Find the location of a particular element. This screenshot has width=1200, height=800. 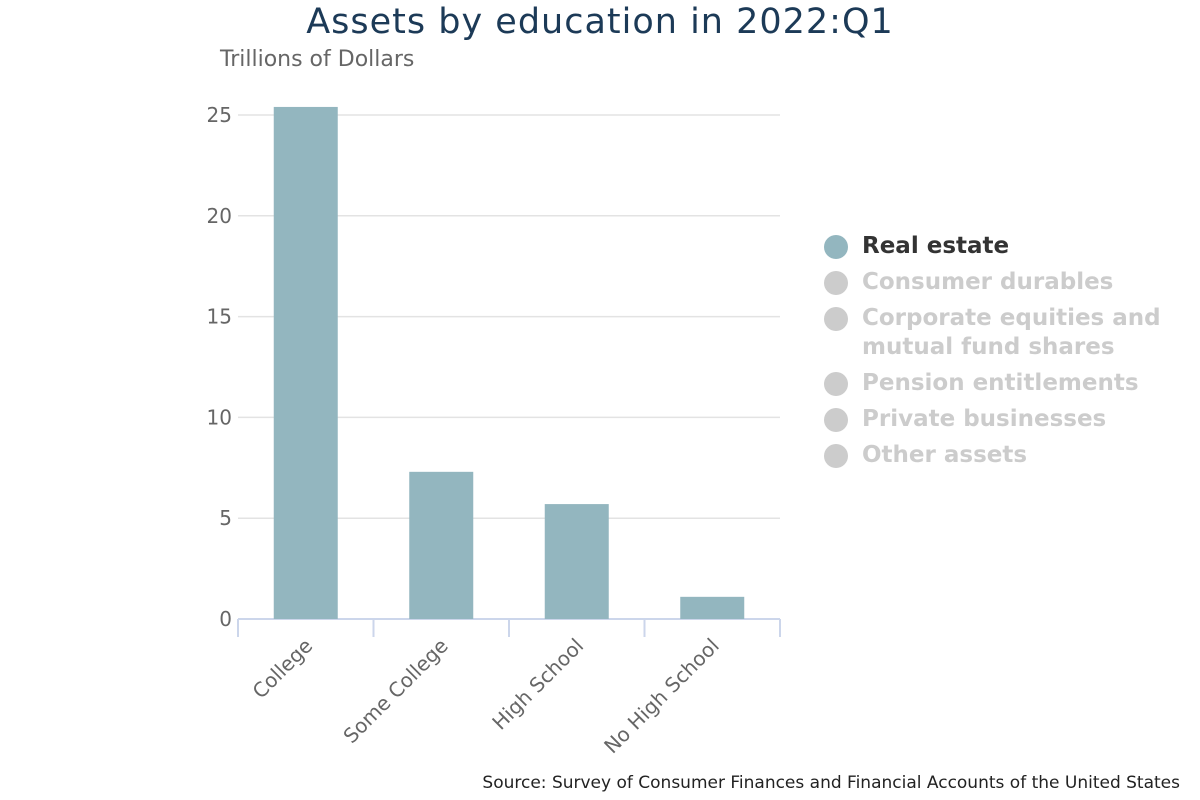

legend-label: Real estate is located at coordinates (936, 246).